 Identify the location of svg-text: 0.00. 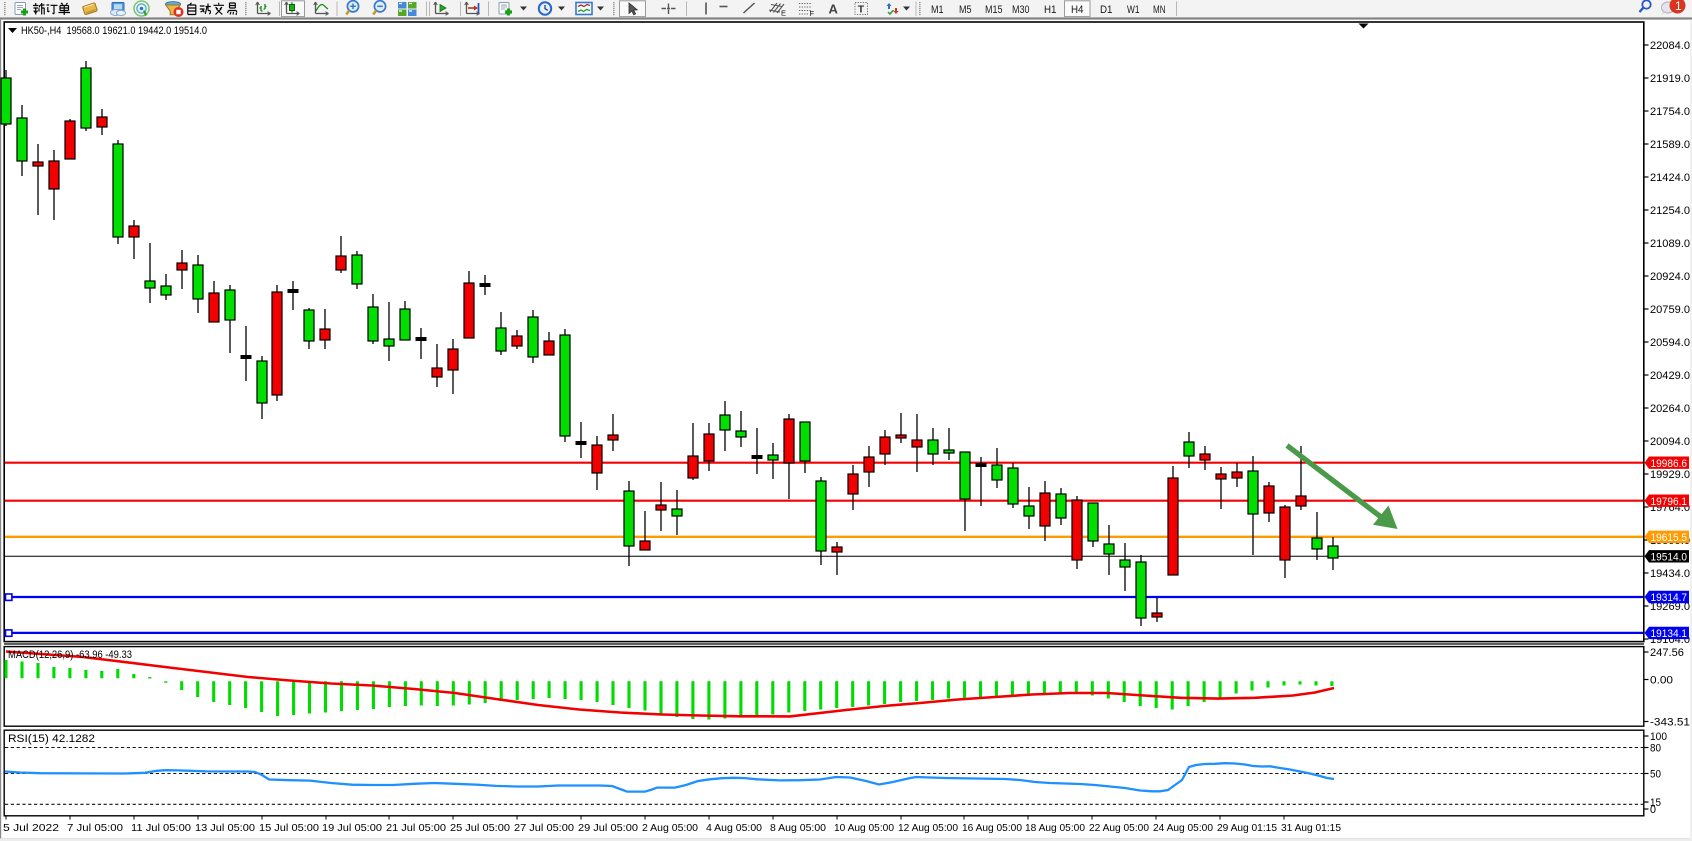
(1661, 681).